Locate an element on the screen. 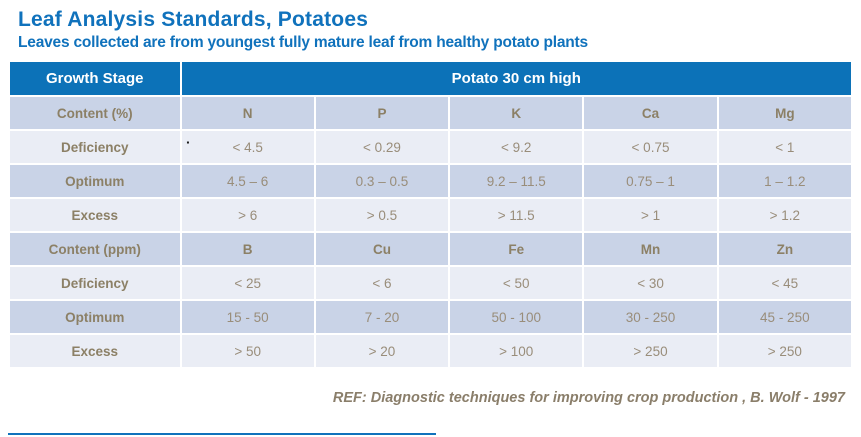  element-header-cell-zn: Zn is located at coordinates (784, 249).